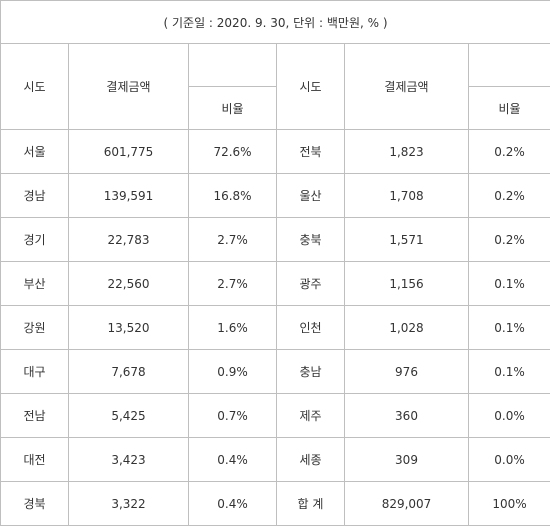  What do you see at coordinates (311, 284) in the screenshot?
I see `region-cell-right: 광주` at bounding box center [311, 284].